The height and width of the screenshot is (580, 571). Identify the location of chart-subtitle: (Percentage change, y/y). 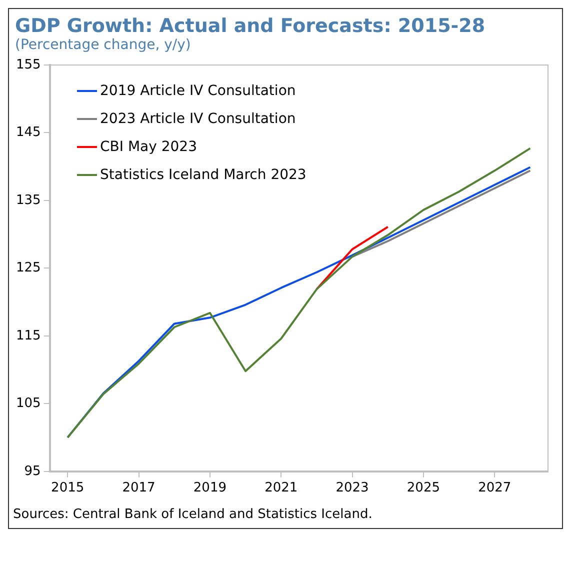
(103, 45).